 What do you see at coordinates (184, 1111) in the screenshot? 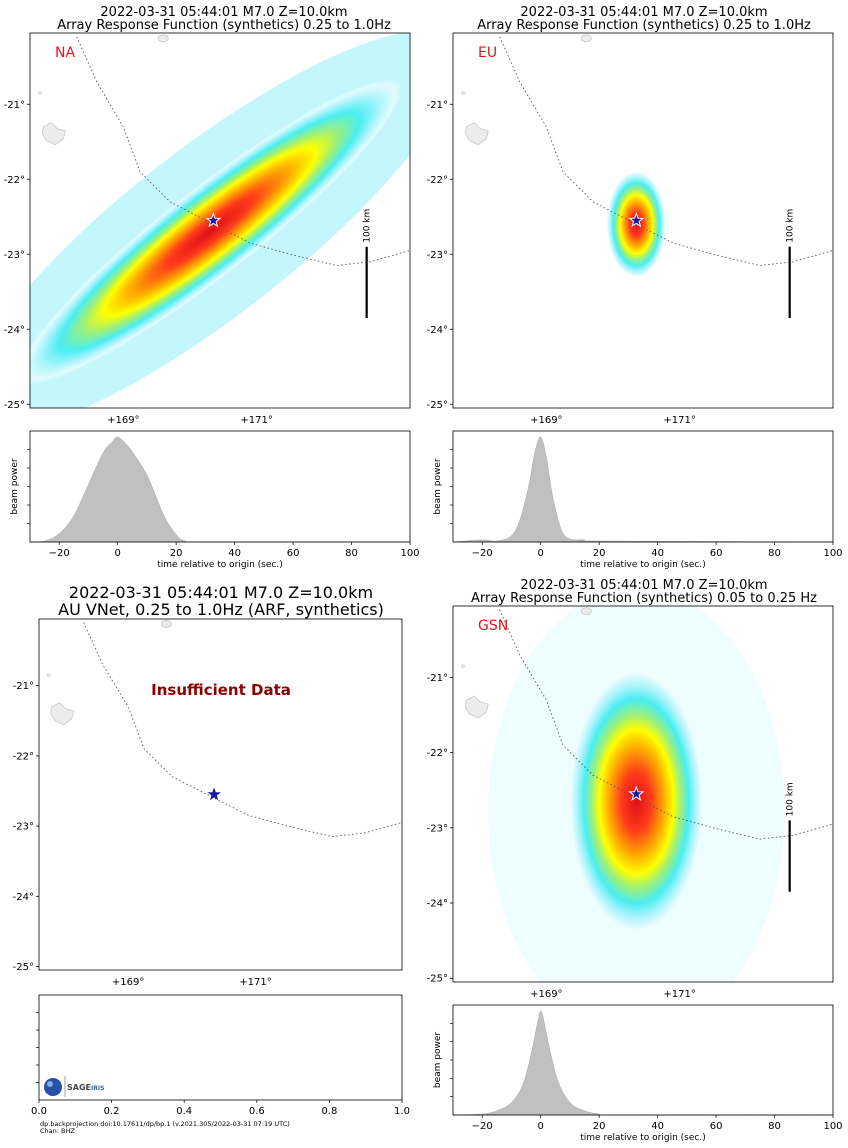
I see `empty-x-tick-label: 0.4` at bounding box center [184, 1111].